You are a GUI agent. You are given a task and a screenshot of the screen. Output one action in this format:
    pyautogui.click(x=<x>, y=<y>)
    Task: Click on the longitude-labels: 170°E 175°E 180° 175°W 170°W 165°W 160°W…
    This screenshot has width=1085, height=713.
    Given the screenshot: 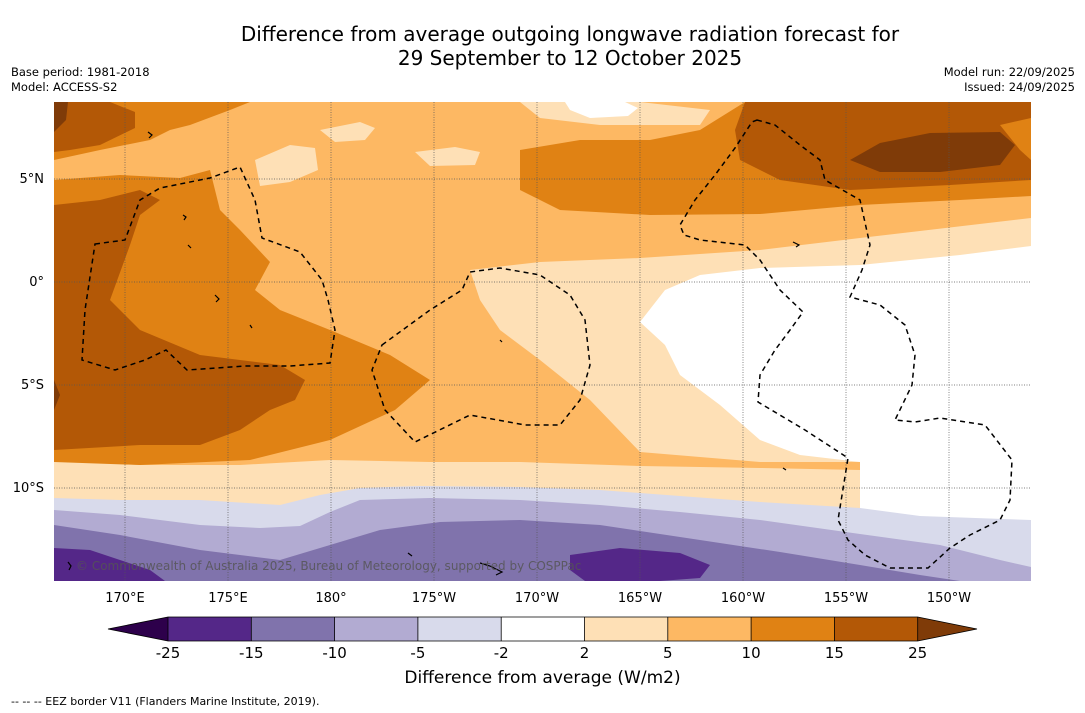 What is the action you would take?
    pyautogui.click(x=538, y=598)
    